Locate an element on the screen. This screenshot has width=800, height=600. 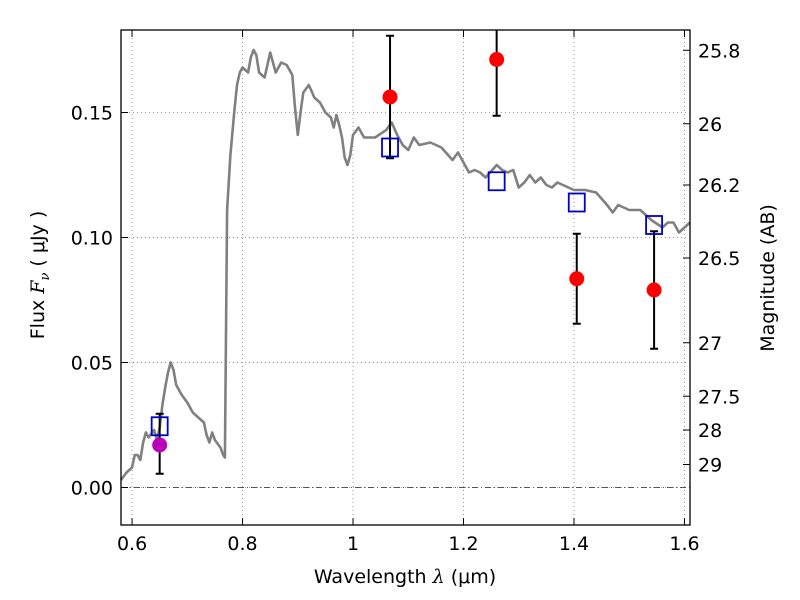
x-tick-label: 0.8 is located at coordinates (242, 544).